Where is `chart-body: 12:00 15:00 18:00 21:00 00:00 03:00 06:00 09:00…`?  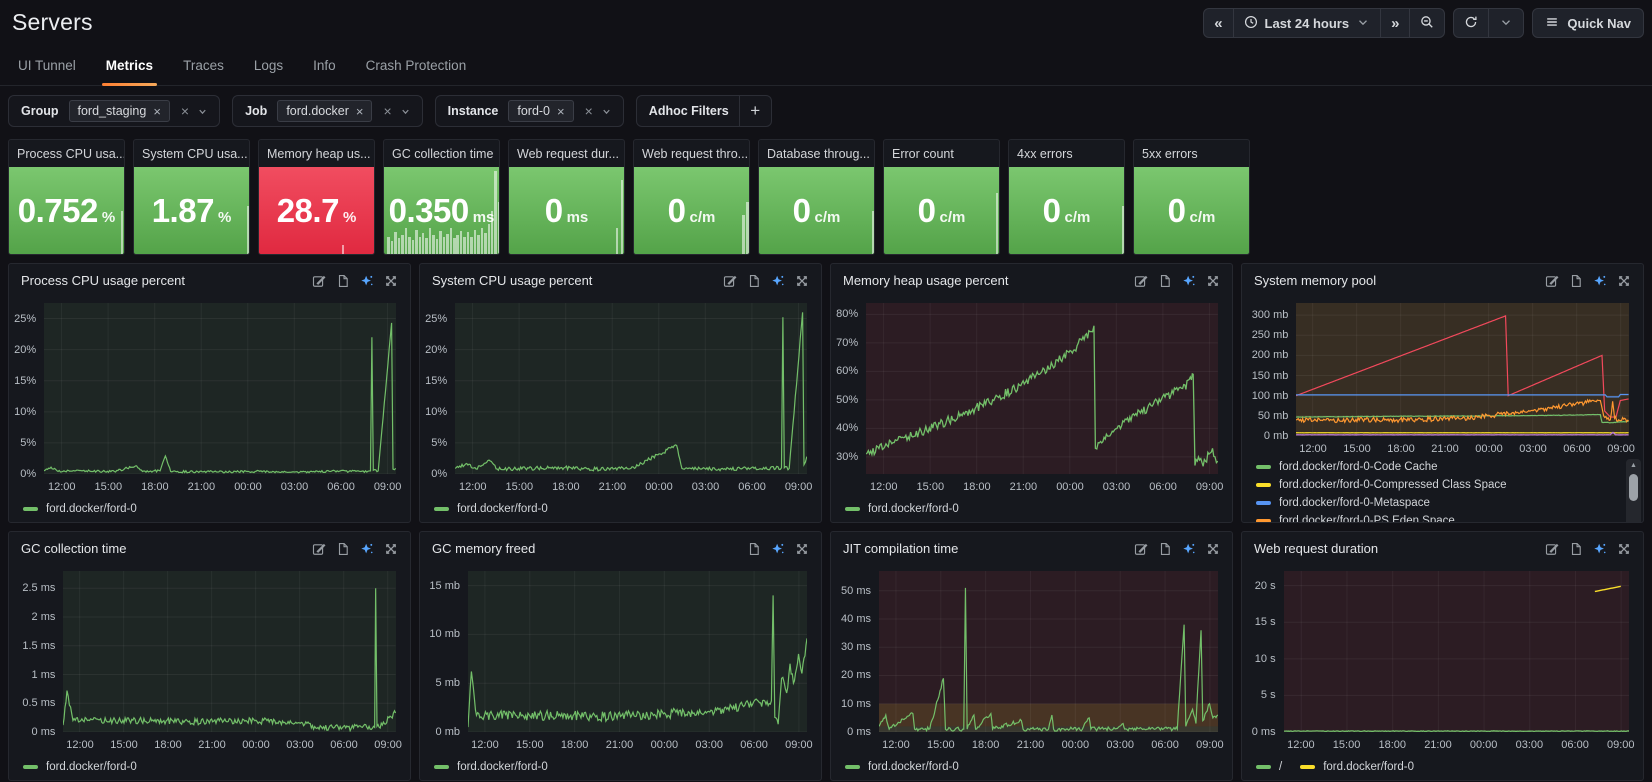 chart-body: 12:00 15:00 18:00 21:00 00:00 03:00 06:00 09:00… is located at coordinates (1029, 396).